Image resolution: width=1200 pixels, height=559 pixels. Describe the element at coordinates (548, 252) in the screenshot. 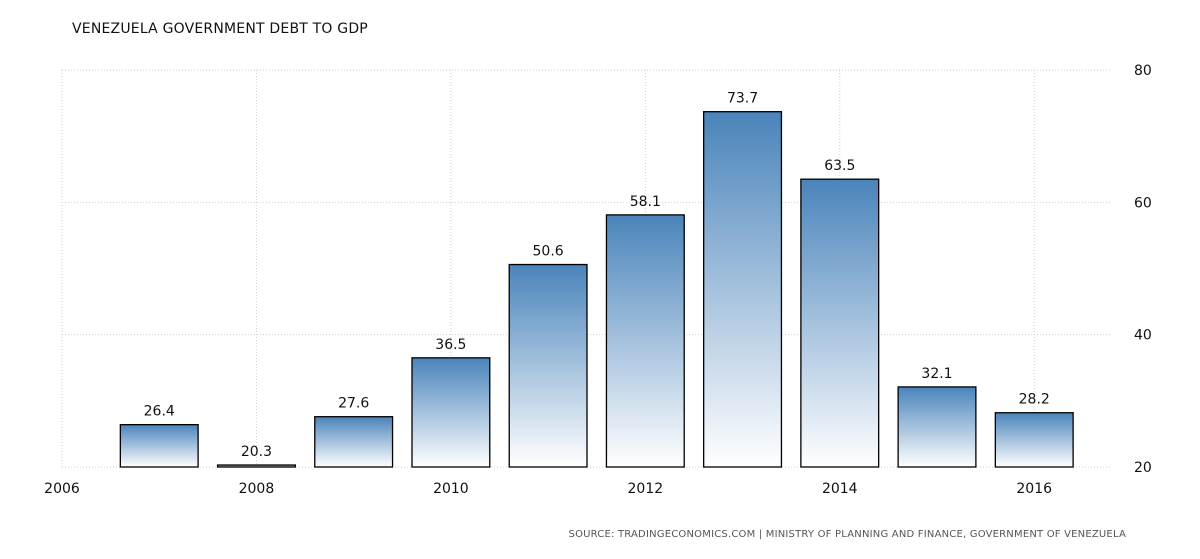

I see `data-label-2011: 50.6` at that location.